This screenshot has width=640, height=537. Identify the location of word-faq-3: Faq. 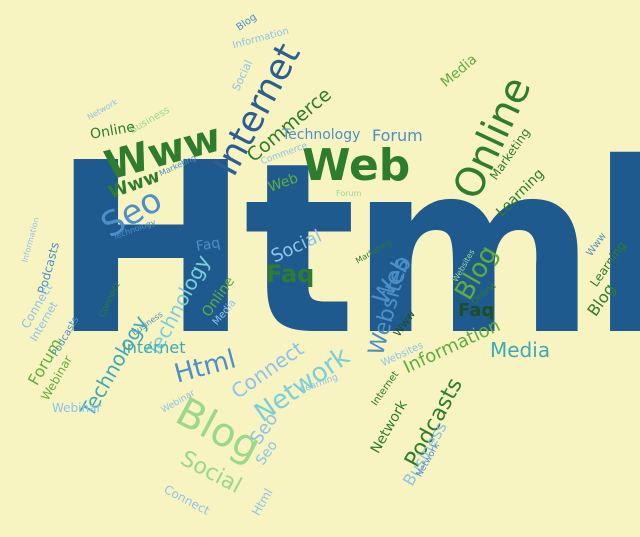
(476, 310).